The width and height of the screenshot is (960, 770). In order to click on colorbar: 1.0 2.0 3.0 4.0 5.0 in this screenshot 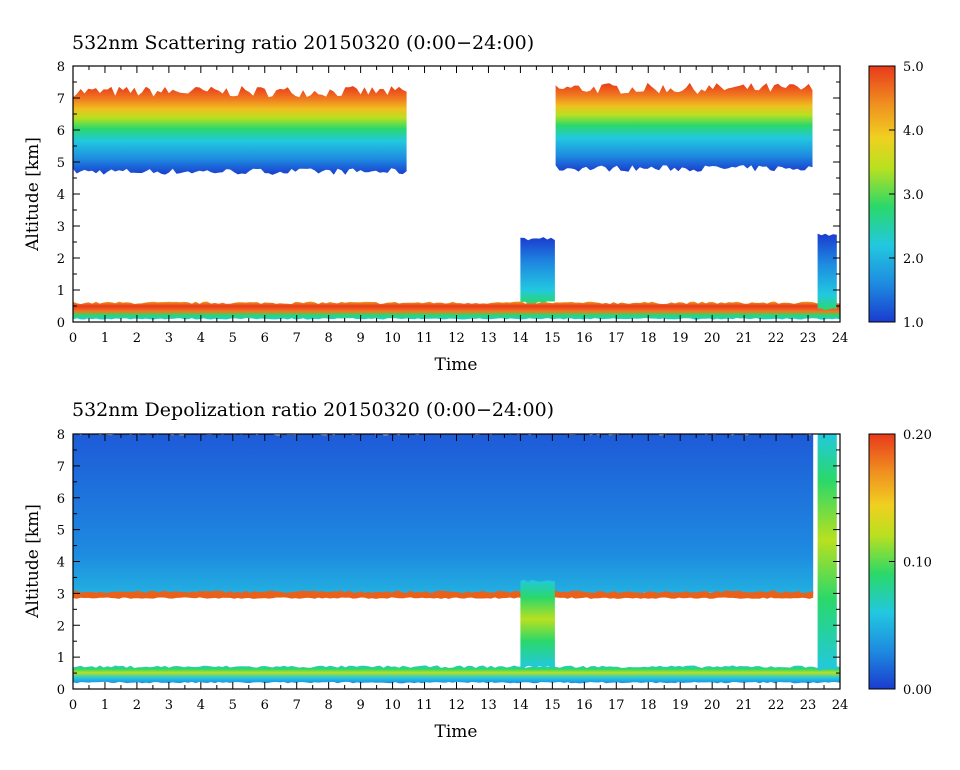, I will do `click(896, 195)`.